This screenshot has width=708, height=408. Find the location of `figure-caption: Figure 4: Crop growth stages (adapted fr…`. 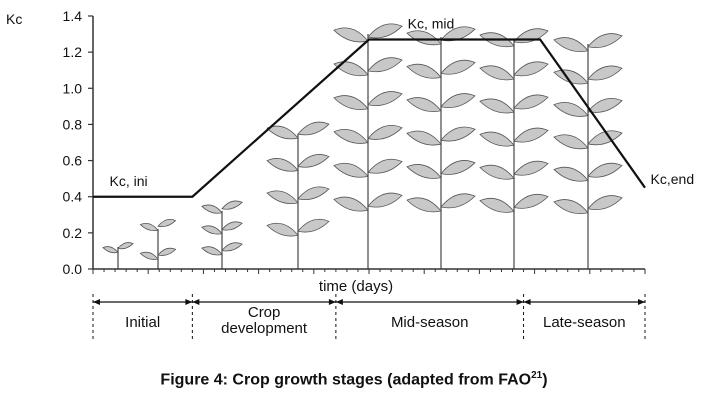

figure-caption: Figure 4: Crop growth stages (adapted fr… is located at coordinates (354, 379).